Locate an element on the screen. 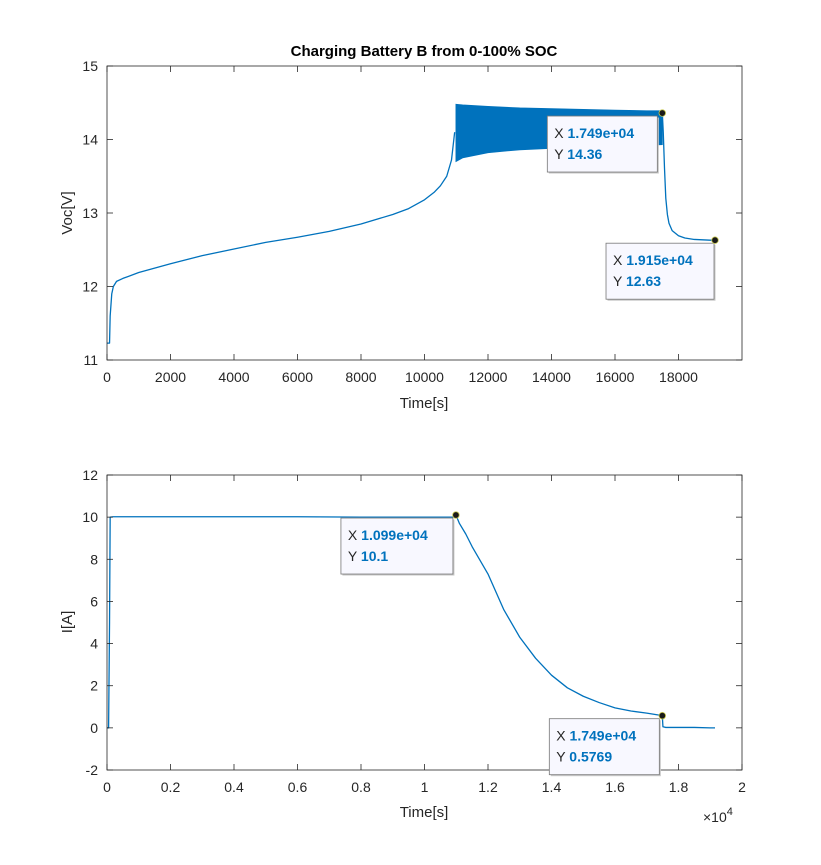 The image size is (821, 865). y-tick-label: 14 is located at coordinates (90, 140).